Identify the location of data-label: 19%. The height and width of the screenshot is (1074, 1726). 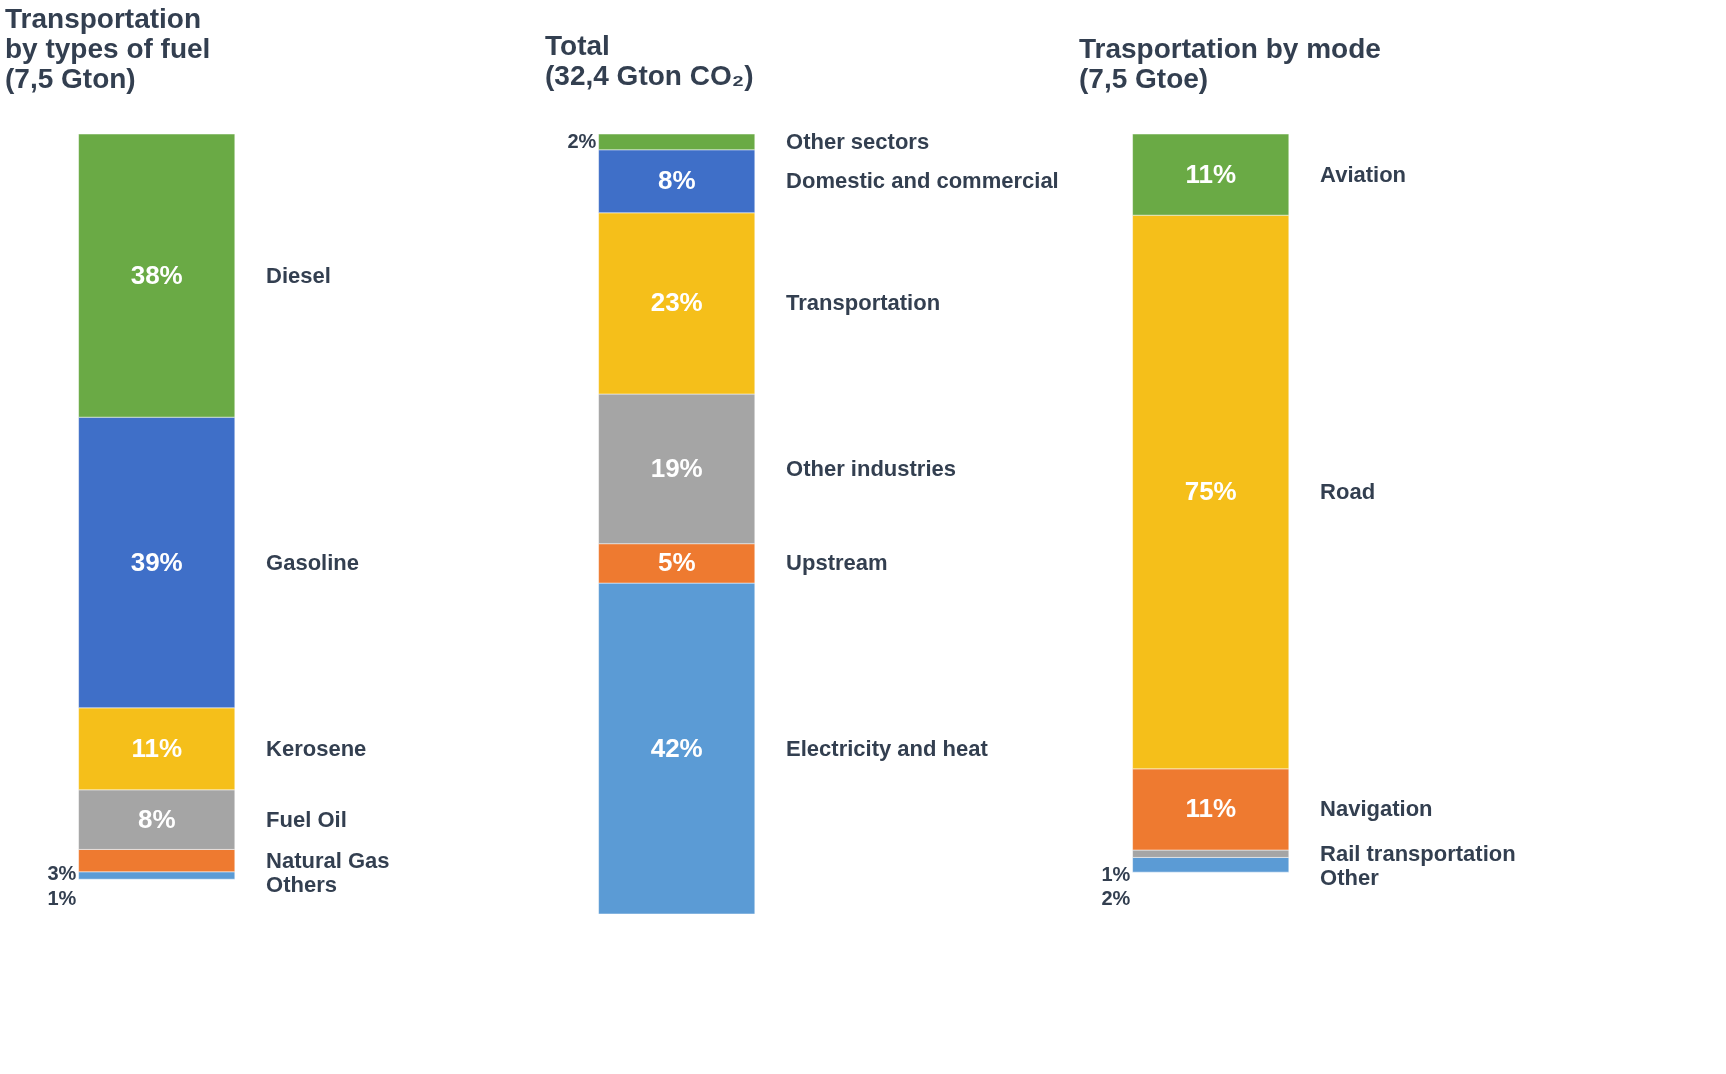
(676, 467).